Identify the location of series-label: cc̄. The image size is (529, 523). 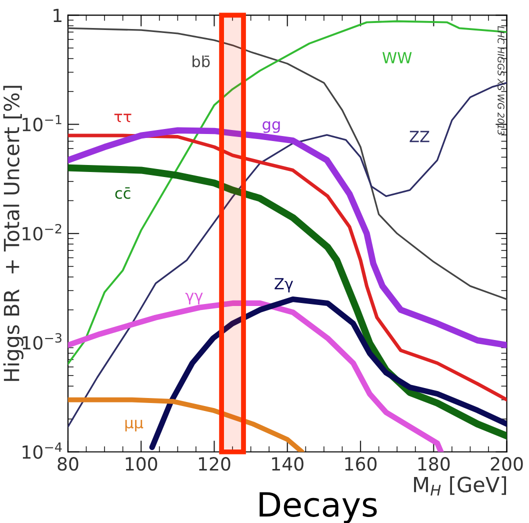
(122, 193).